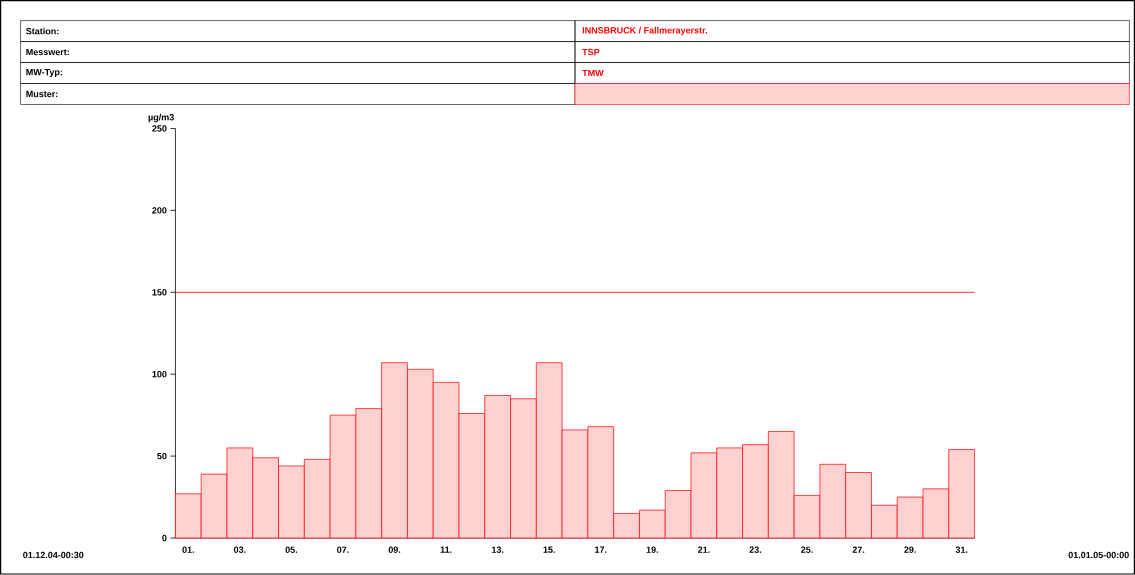 Image resolution: width=1135 pixels, height=575 pixels. Describe the element at coordinates (239, 550) in the screenshot. I see `x-tick-label: 03.` at that location.